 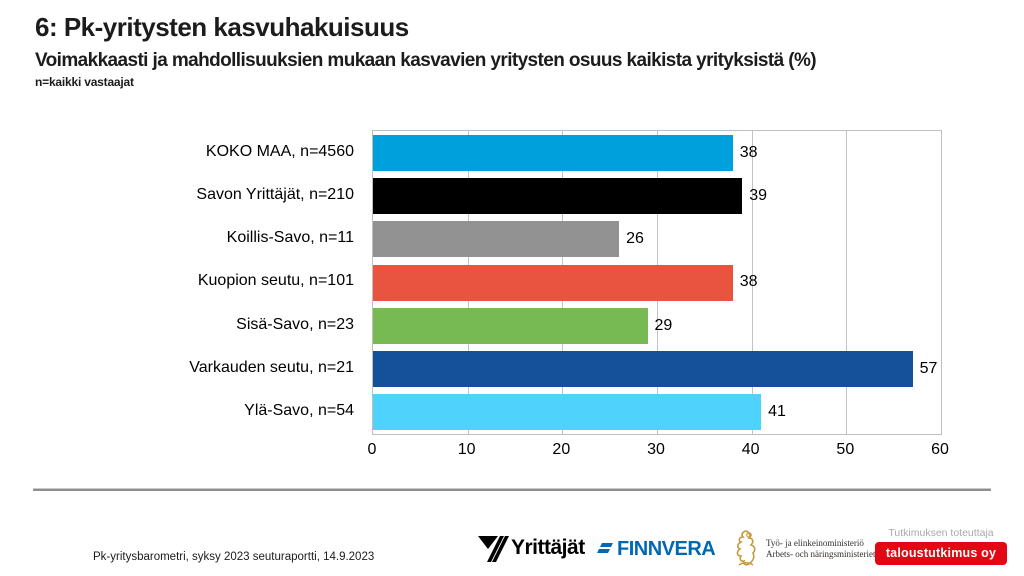 What do you see at coordinates (758, 195) in the screenshot?
I see `value-label: 39` at bounding box center [758, 195].